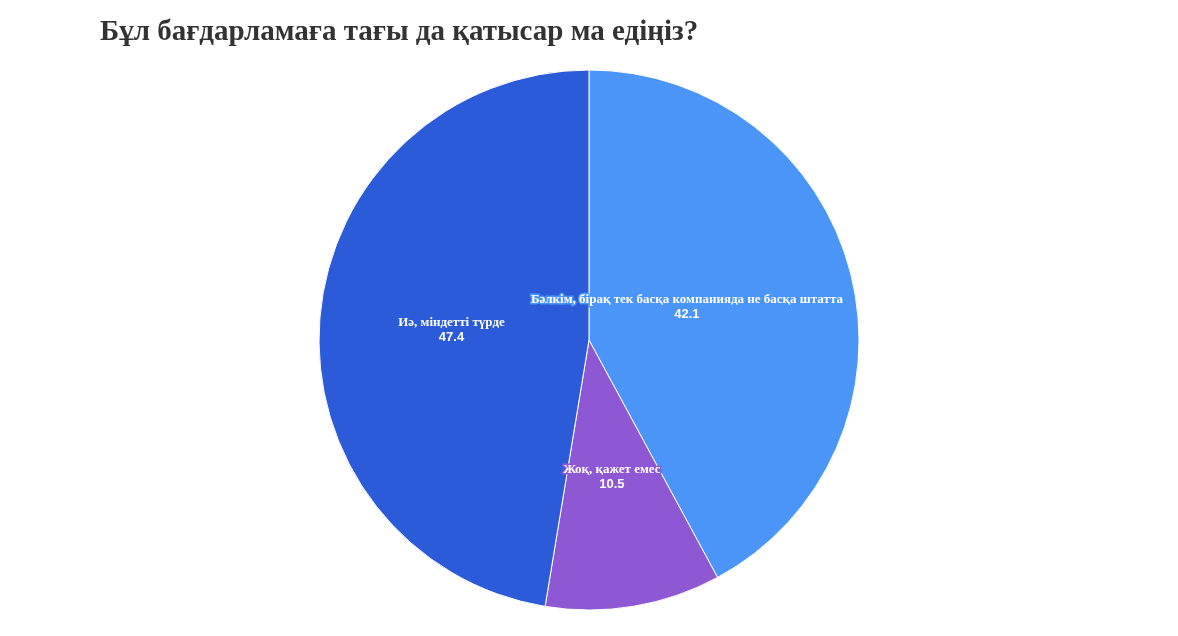 Image resolution: width=1178 pixels, height=636 pixels. What do you see at coordinates (399, 29) in the screenshot?
I see `chart-title: Бұл бағдарламаға тағы да қатысар ма едіңіз?` at bounding box center [399, 29].